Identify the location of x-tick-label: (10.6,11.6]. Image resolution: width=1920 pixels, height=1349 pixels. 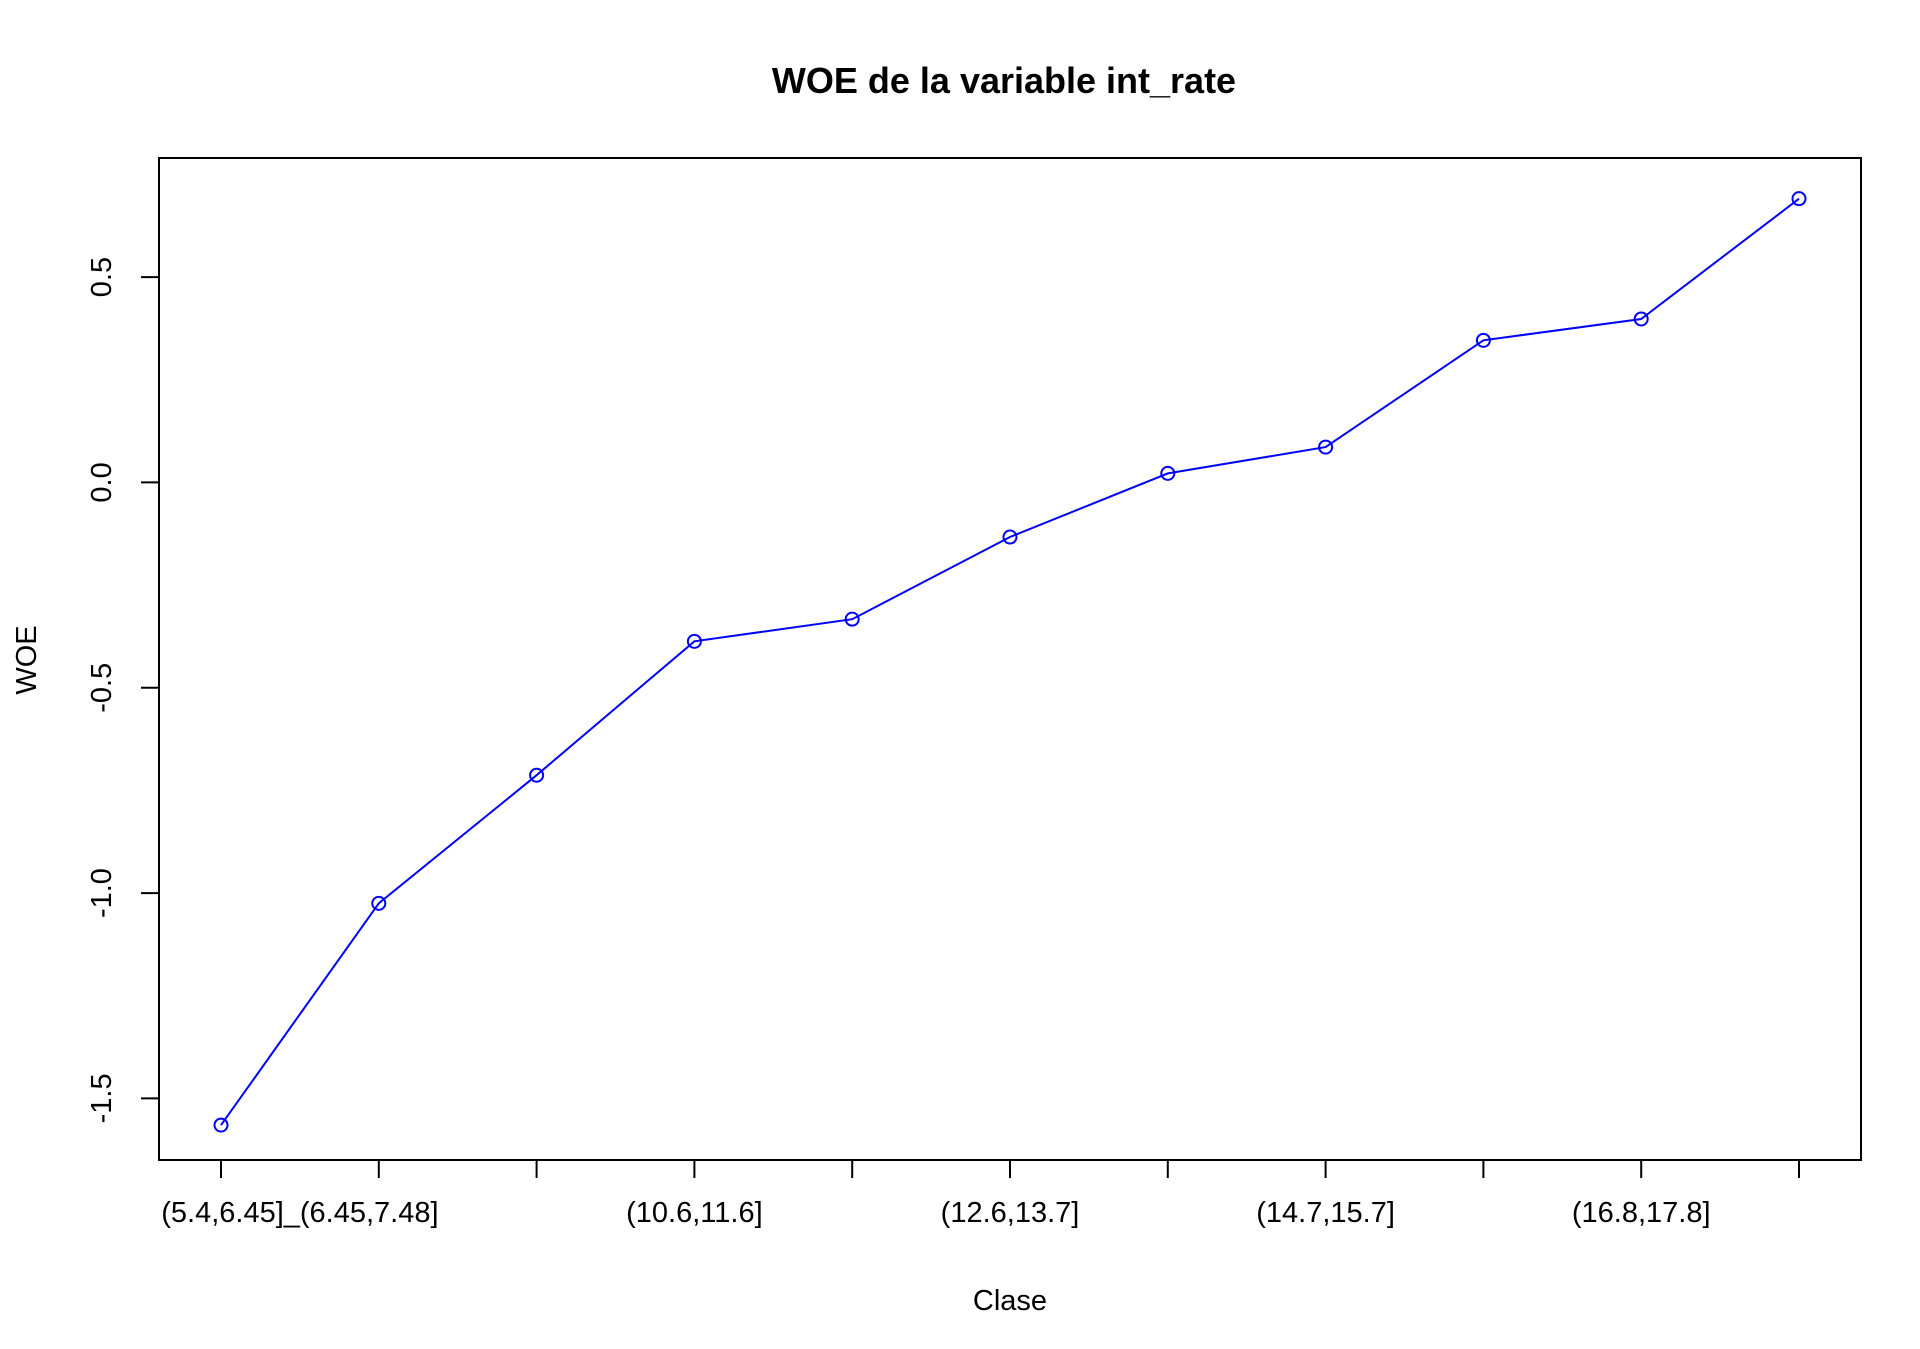
(694, 1213).